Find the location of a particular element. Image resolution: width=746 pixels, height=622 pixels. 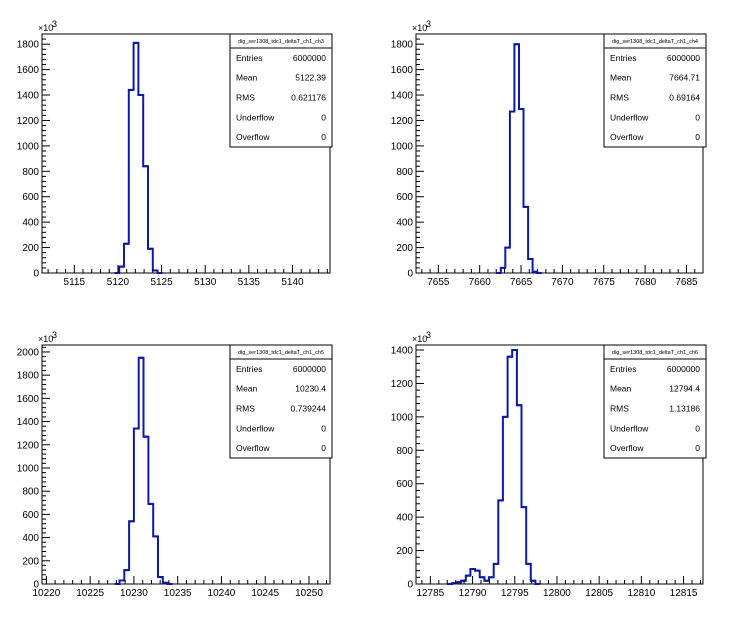

x-tick-label: 10220 is located at coordinates (46, 593).